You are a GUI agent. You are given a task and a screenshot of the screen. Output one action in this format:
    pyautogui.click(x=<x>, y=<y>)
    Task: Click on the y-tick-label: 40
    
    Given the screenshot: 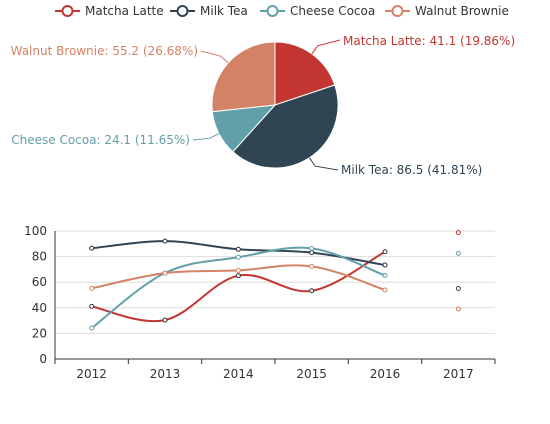 What is the action you would take?
    pyautogui.click(x=39, y=308)
    